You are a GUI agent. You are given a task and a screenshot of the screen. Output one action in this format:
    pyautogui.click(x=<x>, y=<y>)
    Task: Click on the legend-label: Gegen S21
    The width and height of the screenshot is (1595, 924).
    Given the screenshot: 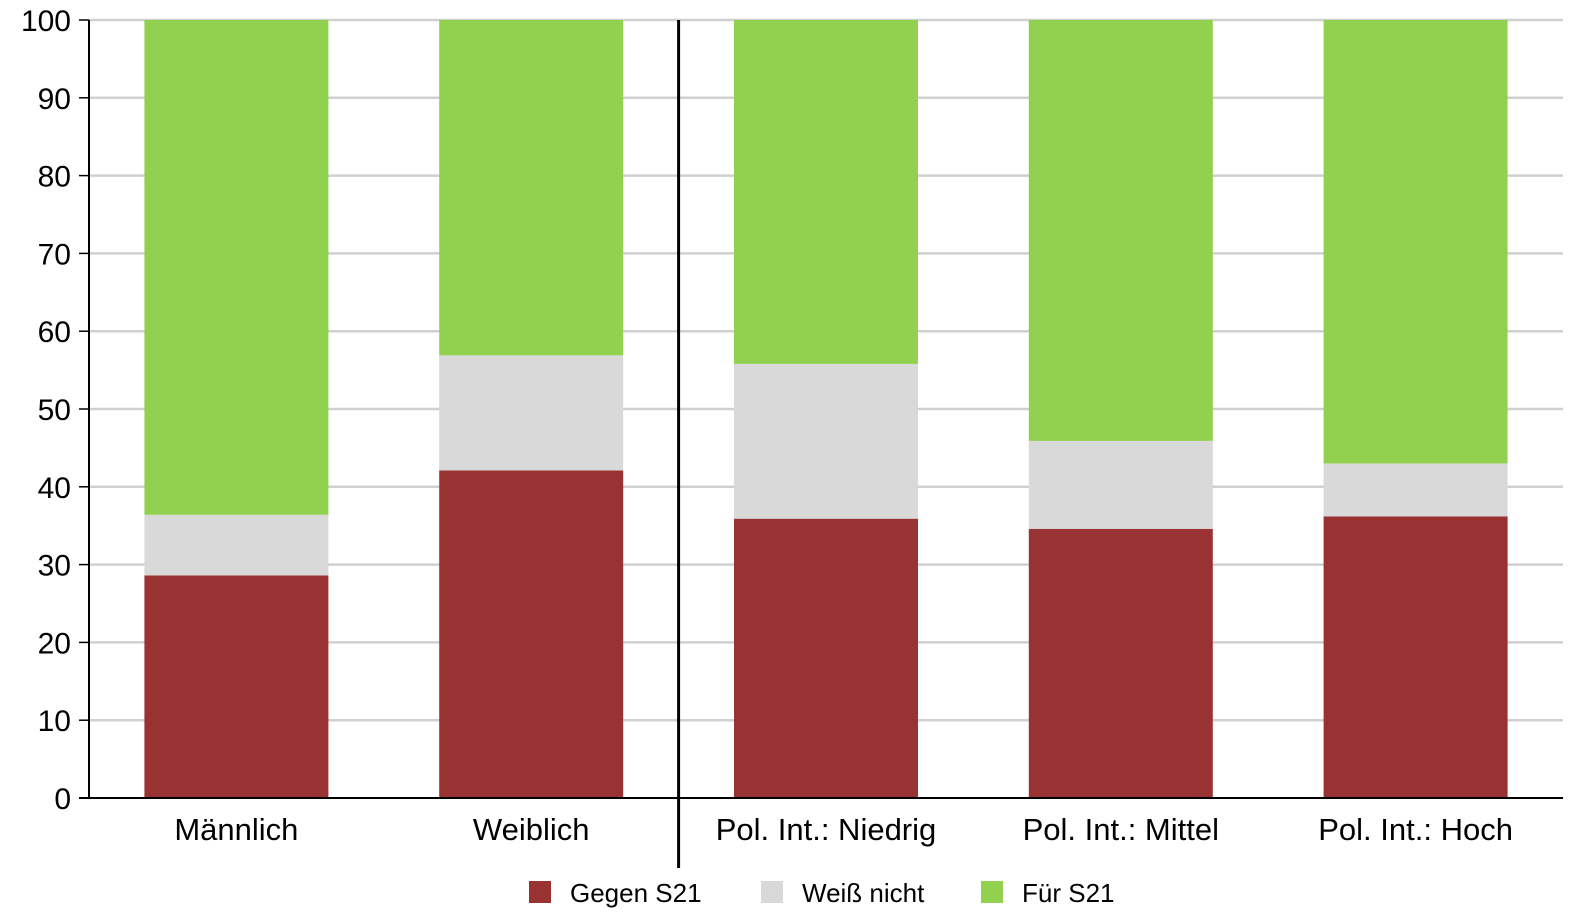 What is the action you would take?
    pyautogui.click(x=636, y=893)
    